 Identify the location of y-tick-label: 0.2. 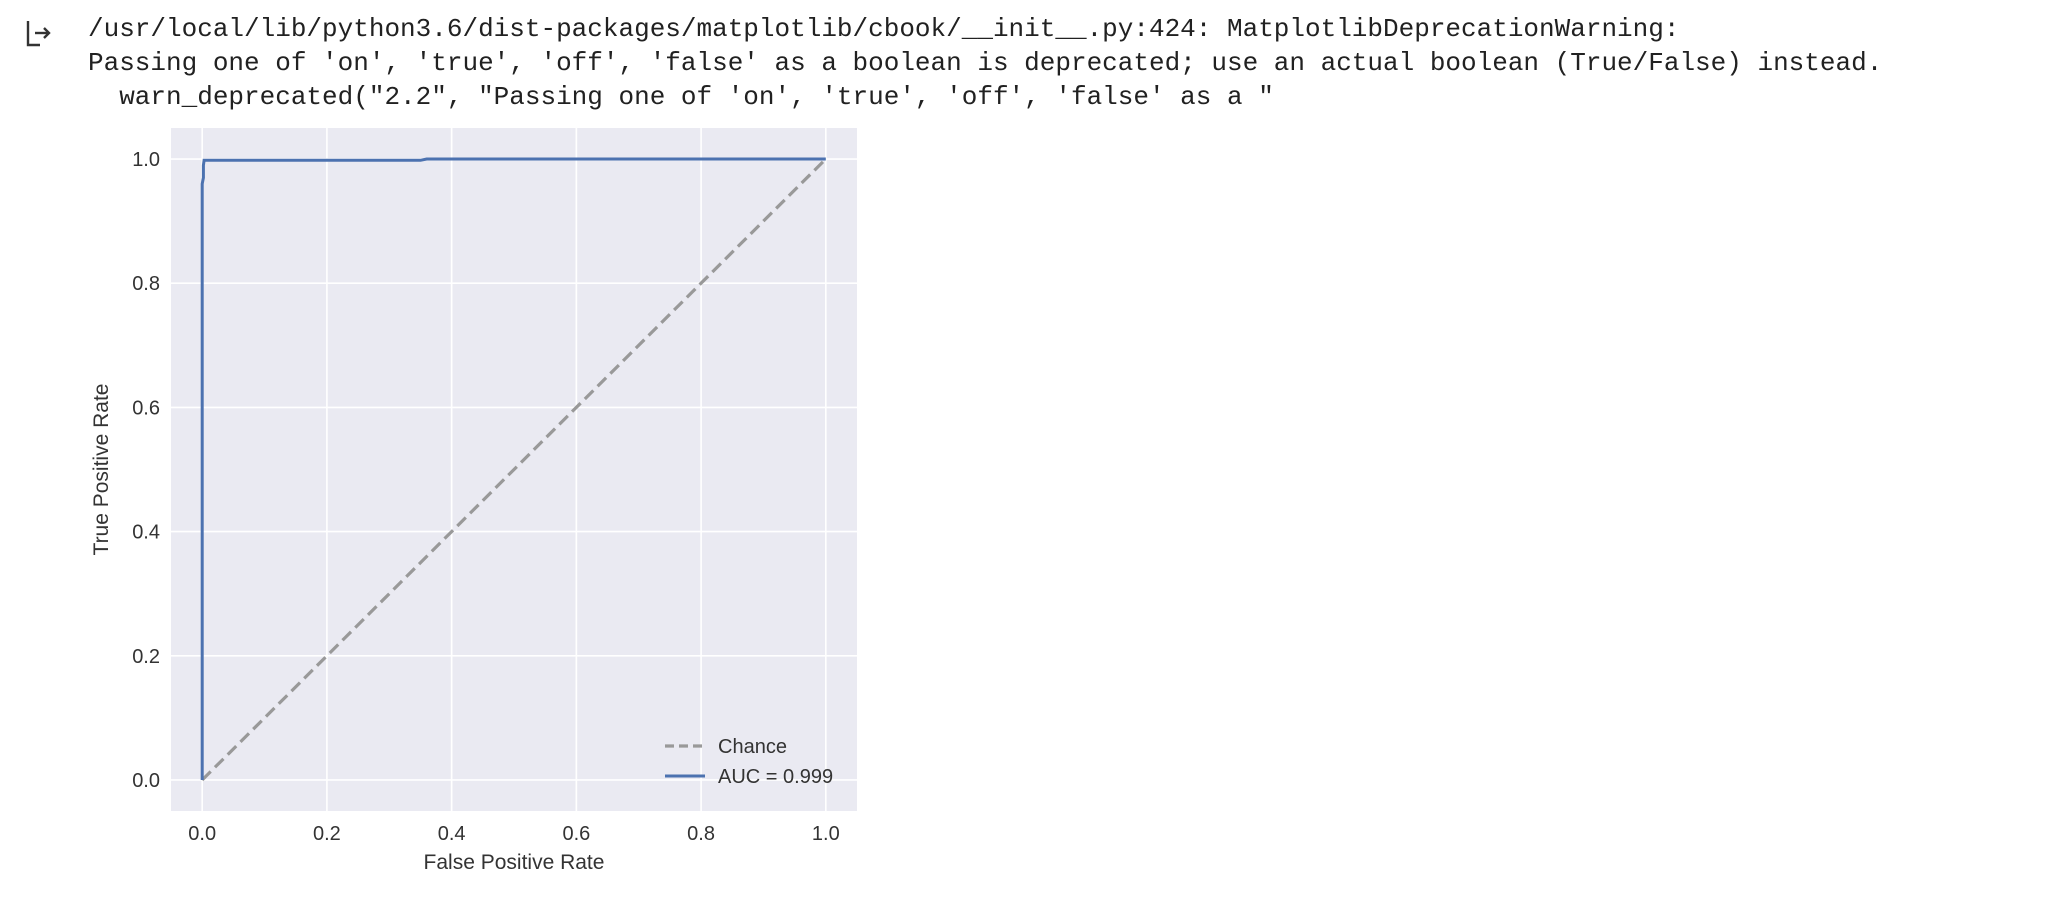
(146, 657).